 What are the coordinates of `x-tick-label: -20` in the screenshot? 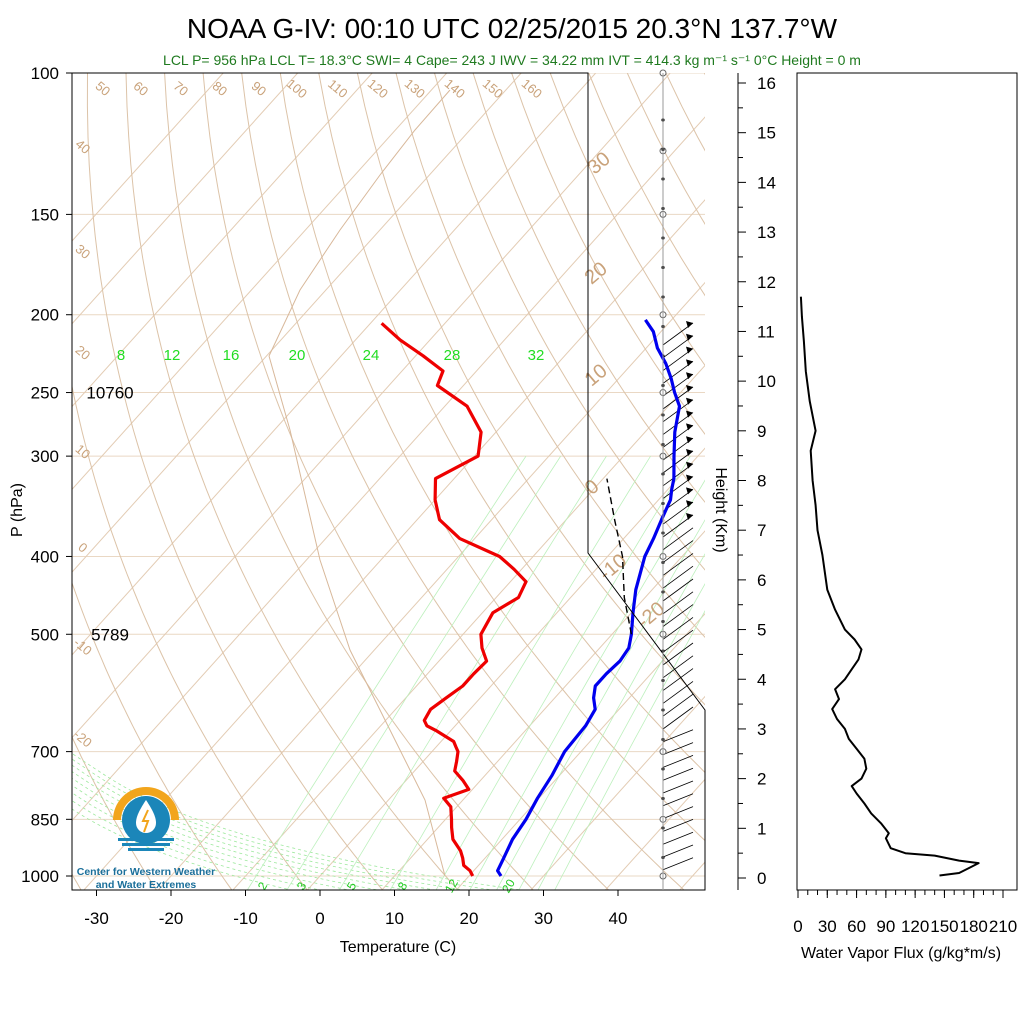 It's located at (171, 918).